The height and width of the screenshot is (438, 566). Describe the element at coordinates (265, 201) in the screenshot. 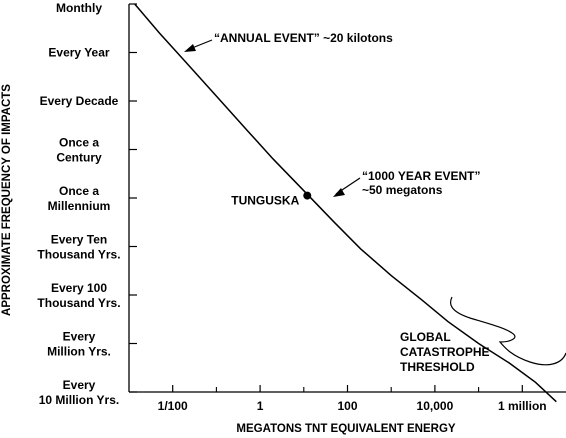

I see `tunguska-label: TUNGUSKA` at that location.